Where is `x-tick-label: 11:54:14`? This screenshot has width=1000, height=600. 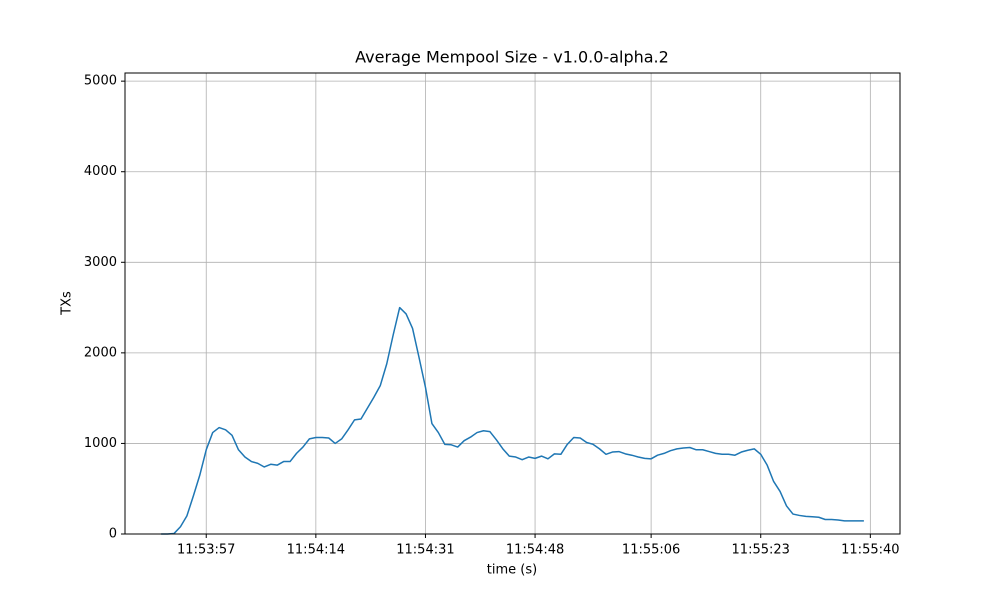
x-tick-label: 11:54:14 is located at coordinates (316, 550).